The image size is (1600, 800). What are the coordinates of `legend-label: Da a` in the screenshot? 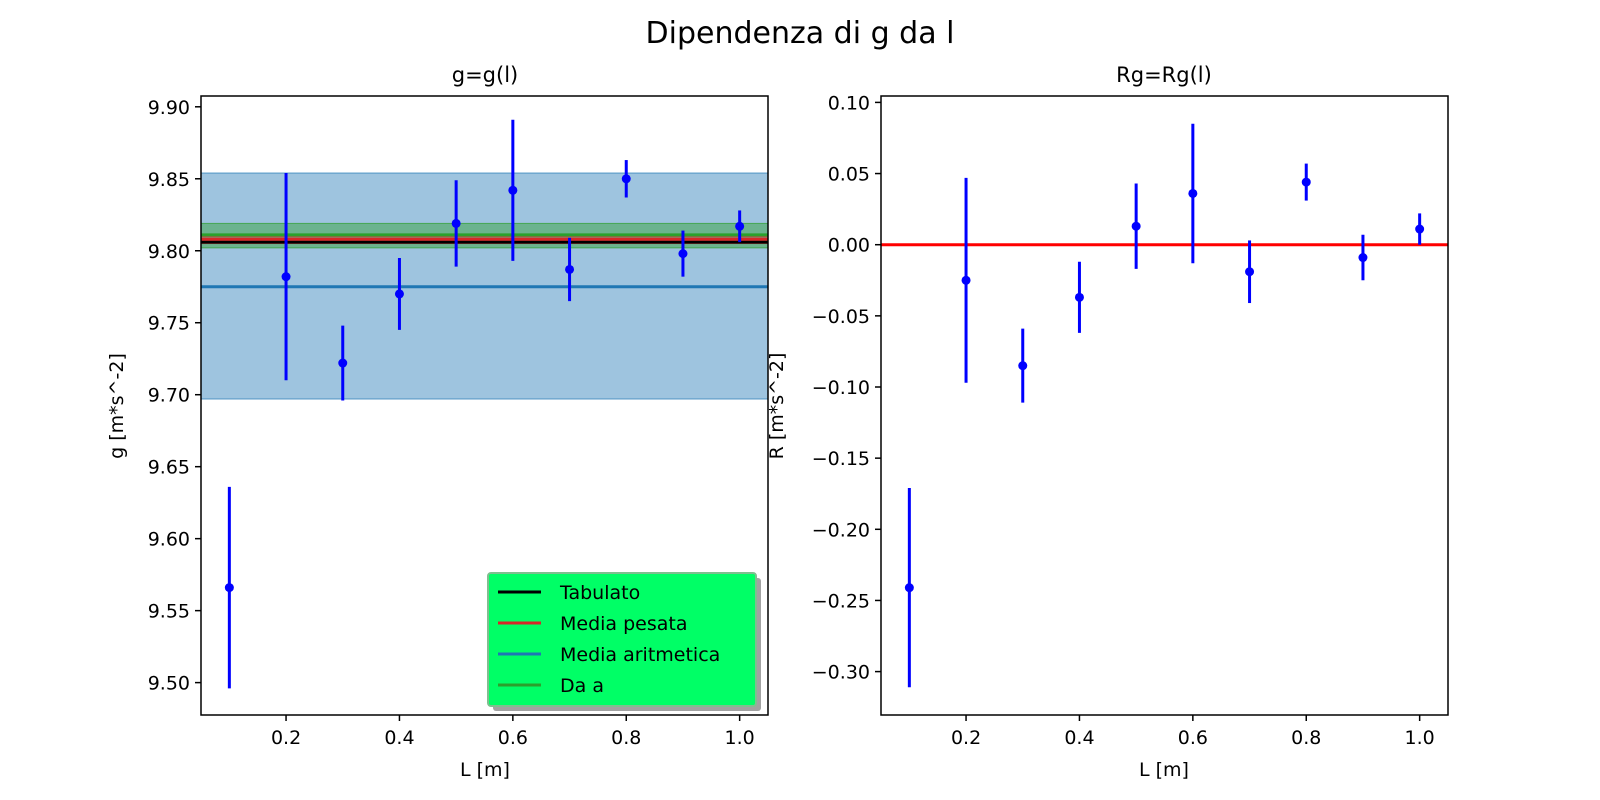 It's located at (582, 686).